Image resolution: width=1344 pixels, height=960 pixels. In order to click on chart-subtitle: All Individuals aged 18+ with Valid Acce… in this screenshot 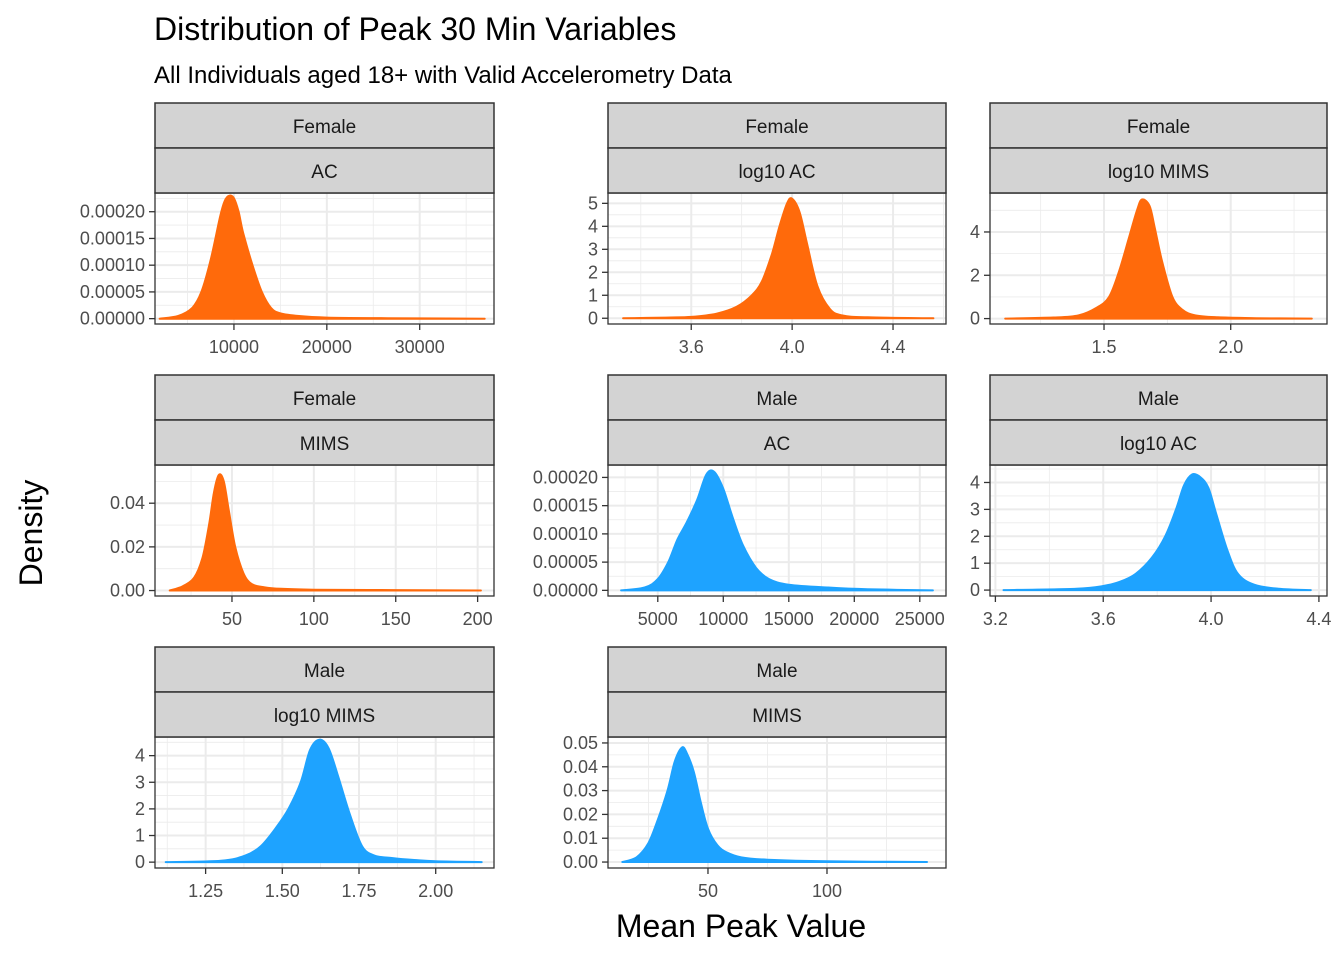, I will do `click(443, 75)`.